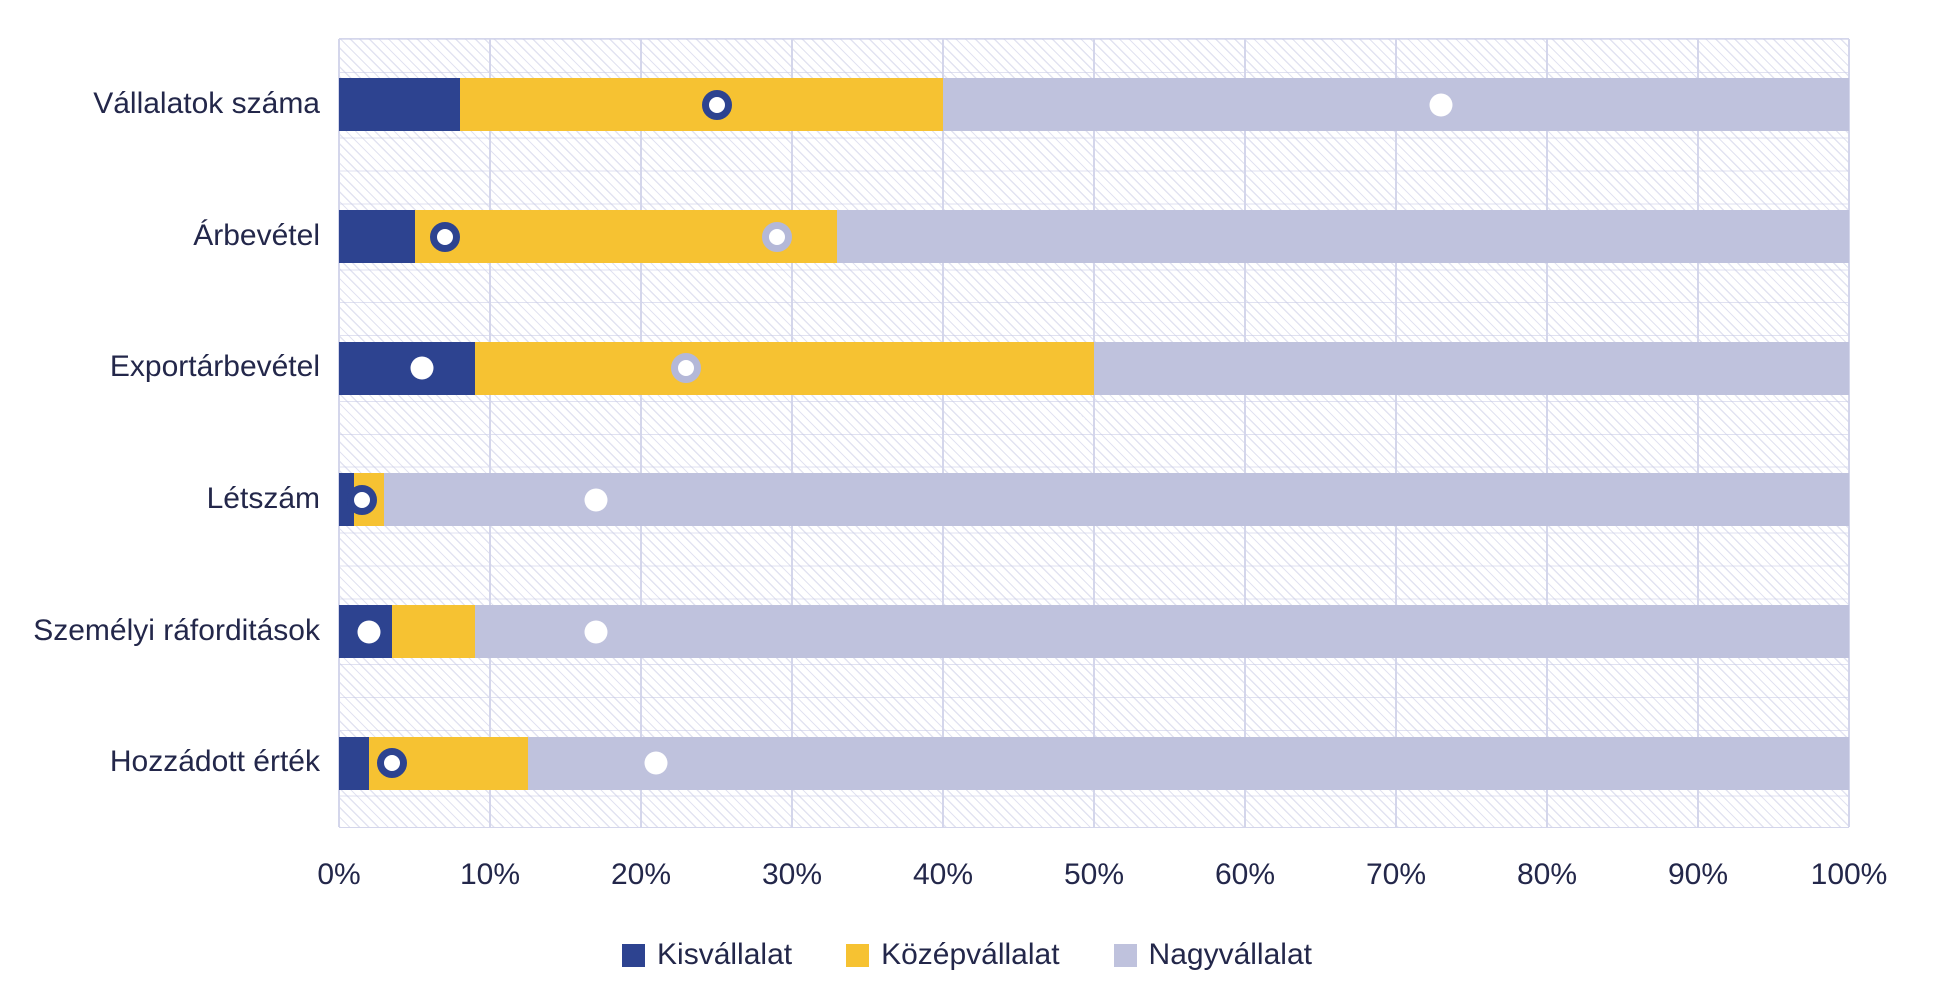 The height and width of the screenshot is (994, 1934). I want to click on gridline-90%, so click(1698, 433).